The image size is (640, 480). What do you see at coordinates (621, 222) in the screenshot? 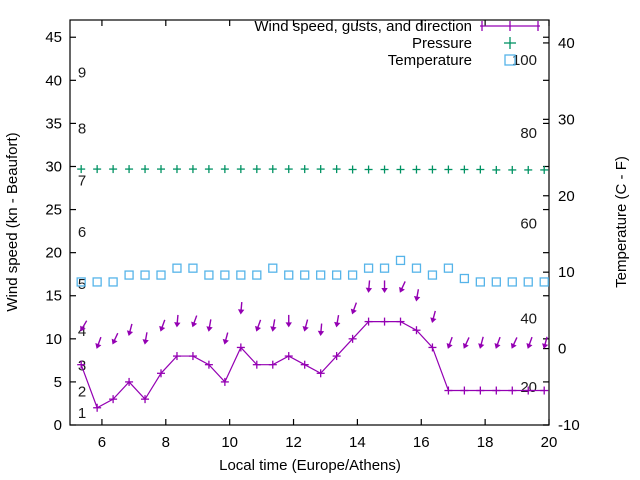
I see `y2-axis-title: Temperature (C - F)` at bounding box center [621, 222].